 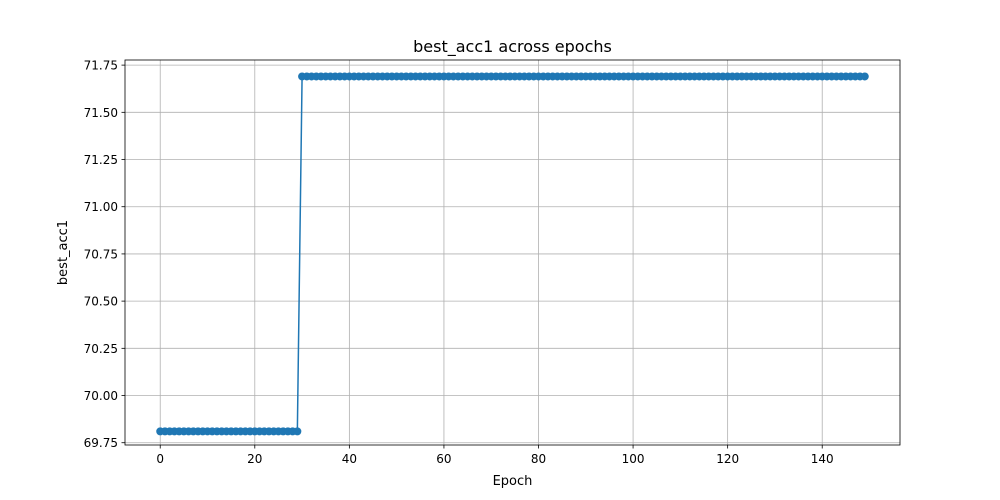 What do you see at coordinates (101, 443) in the screenshot?
I see `y-tick-label: 69.75` at bounding box center [101, 443].